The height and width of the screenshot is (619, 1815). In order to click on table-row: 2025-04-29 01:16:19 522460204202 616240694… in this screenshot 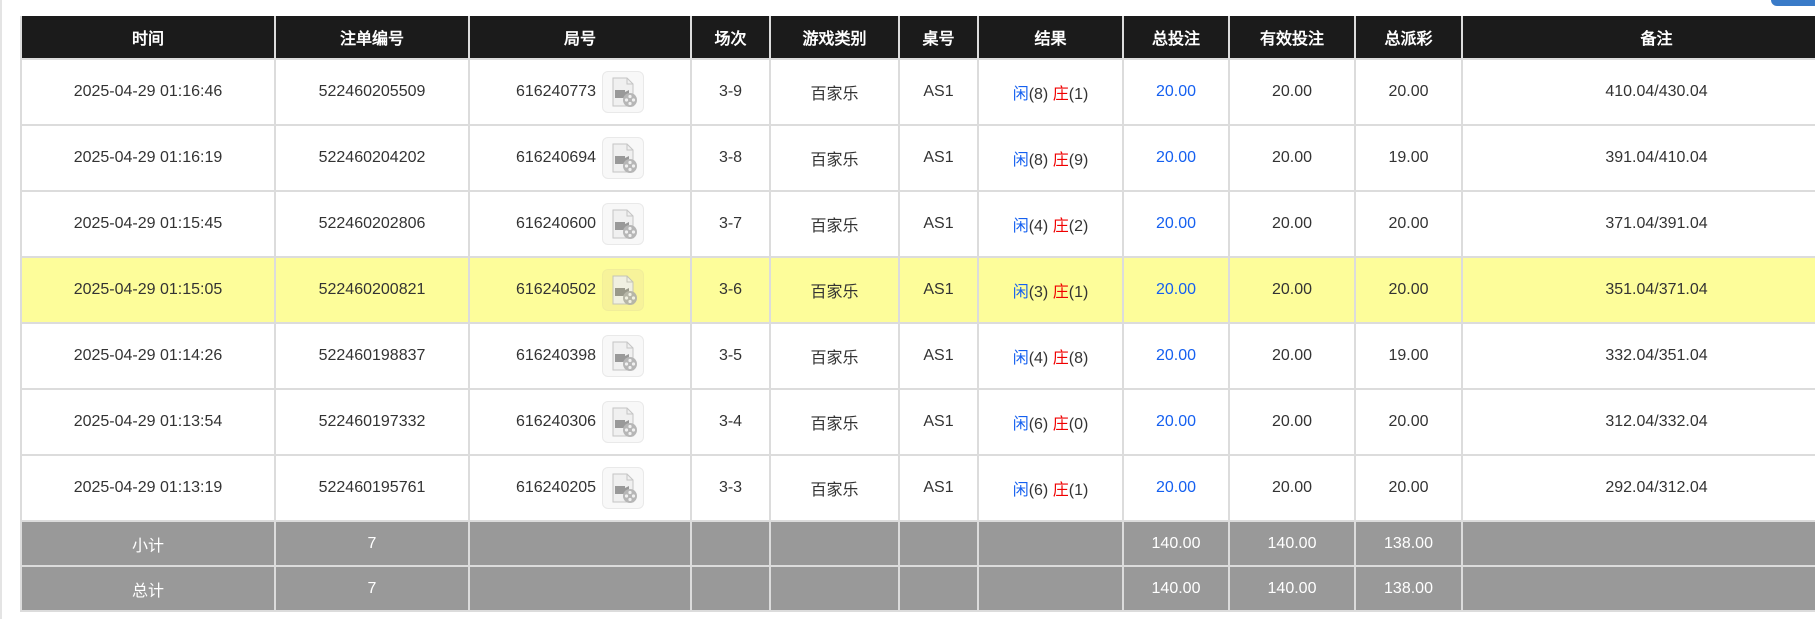, I will do `click(917, 158)`.